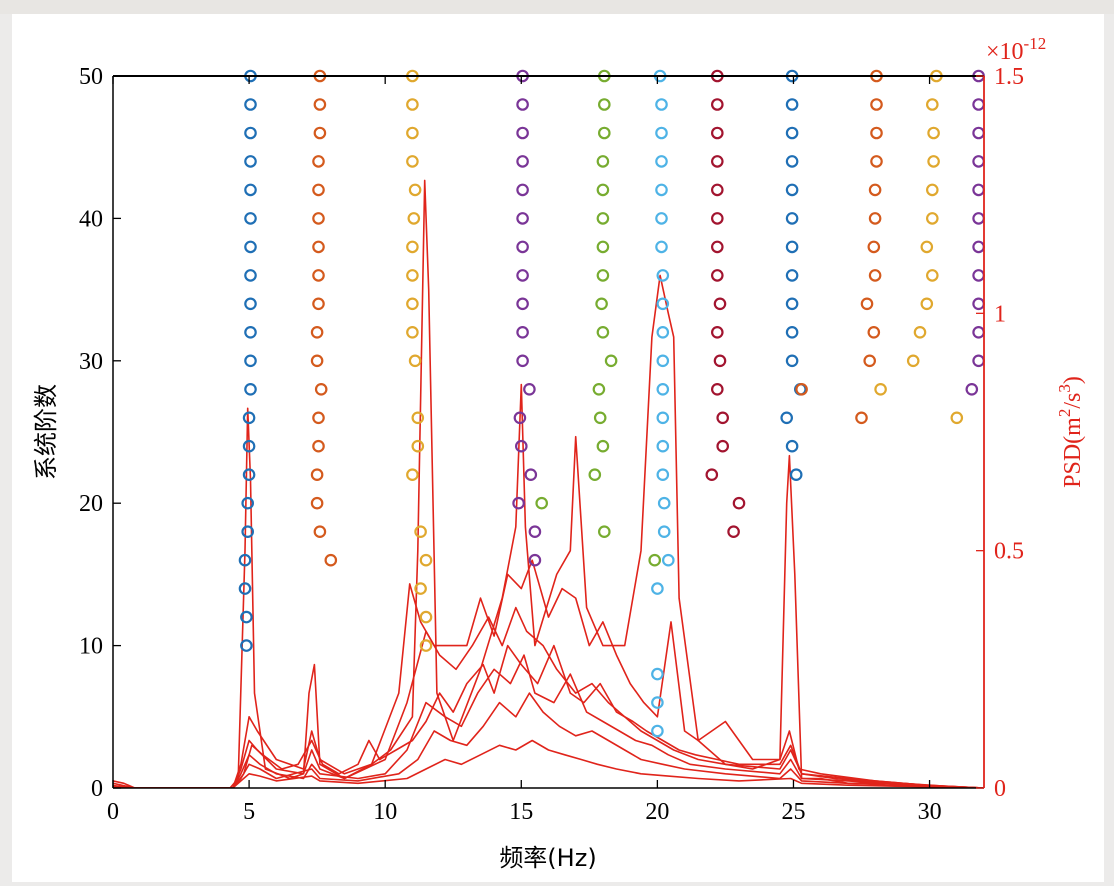 This screenshot has width=1114, height=886. I want to click on right-axis-multiplier: ×10⁻¹², so click(1016, 49).